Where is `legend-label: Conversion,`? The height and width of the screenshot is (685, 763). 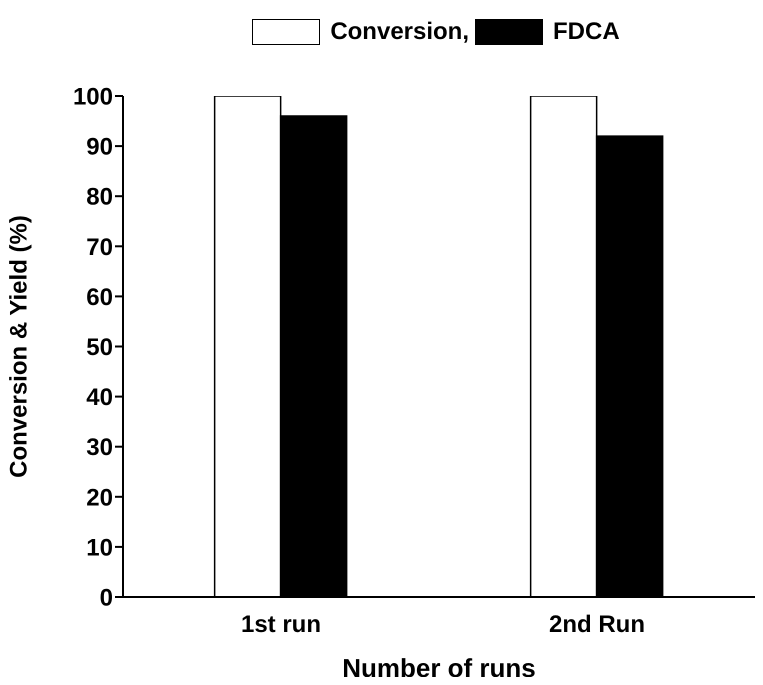
legend-label: Conversion, is located at coordinates (400, 32).